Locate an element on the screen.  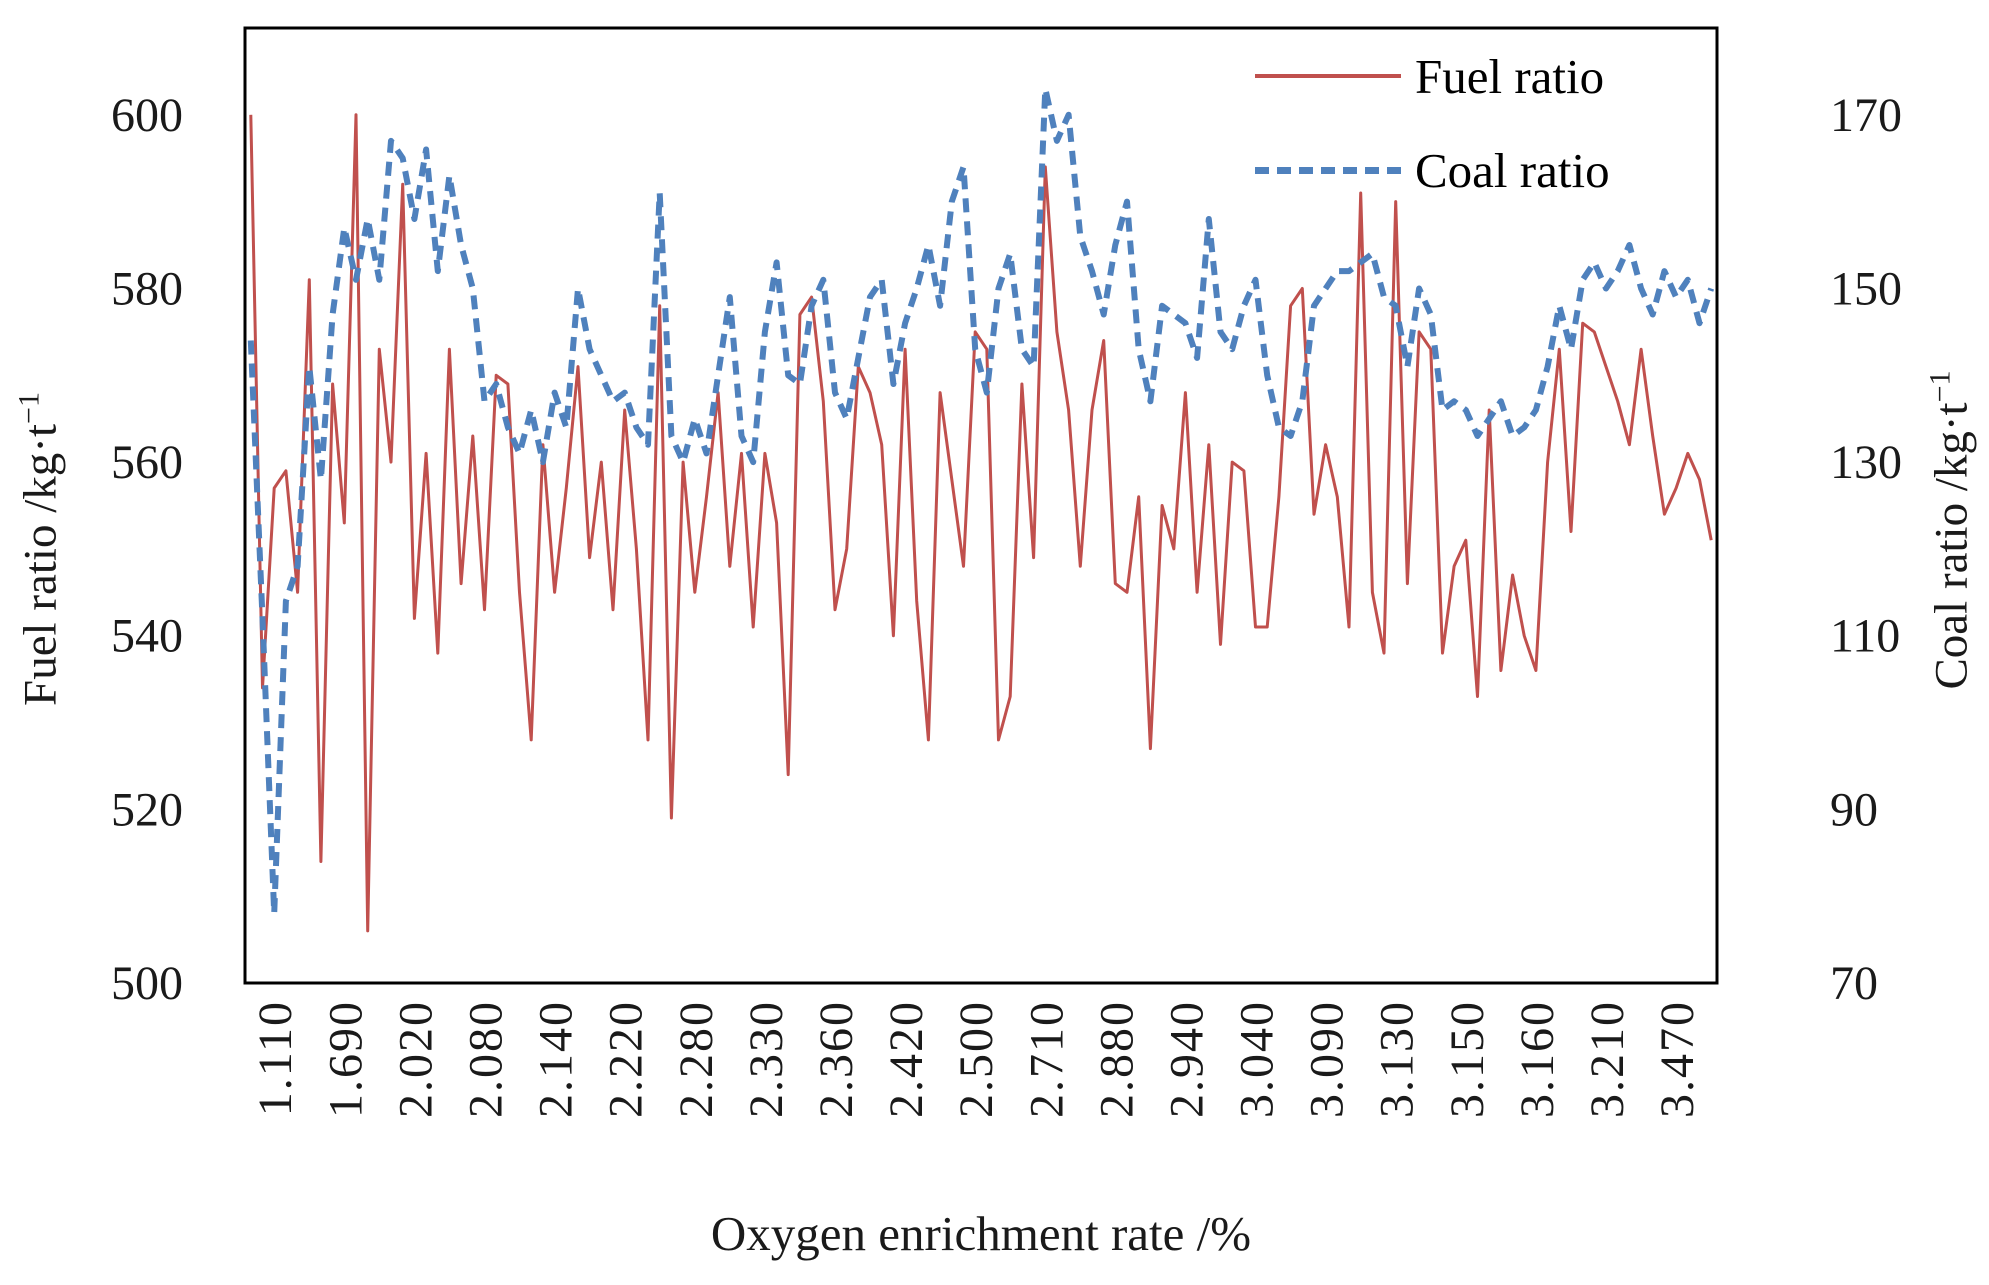
left-axis-tick-label: 540 is located at coordinates (147, 636).